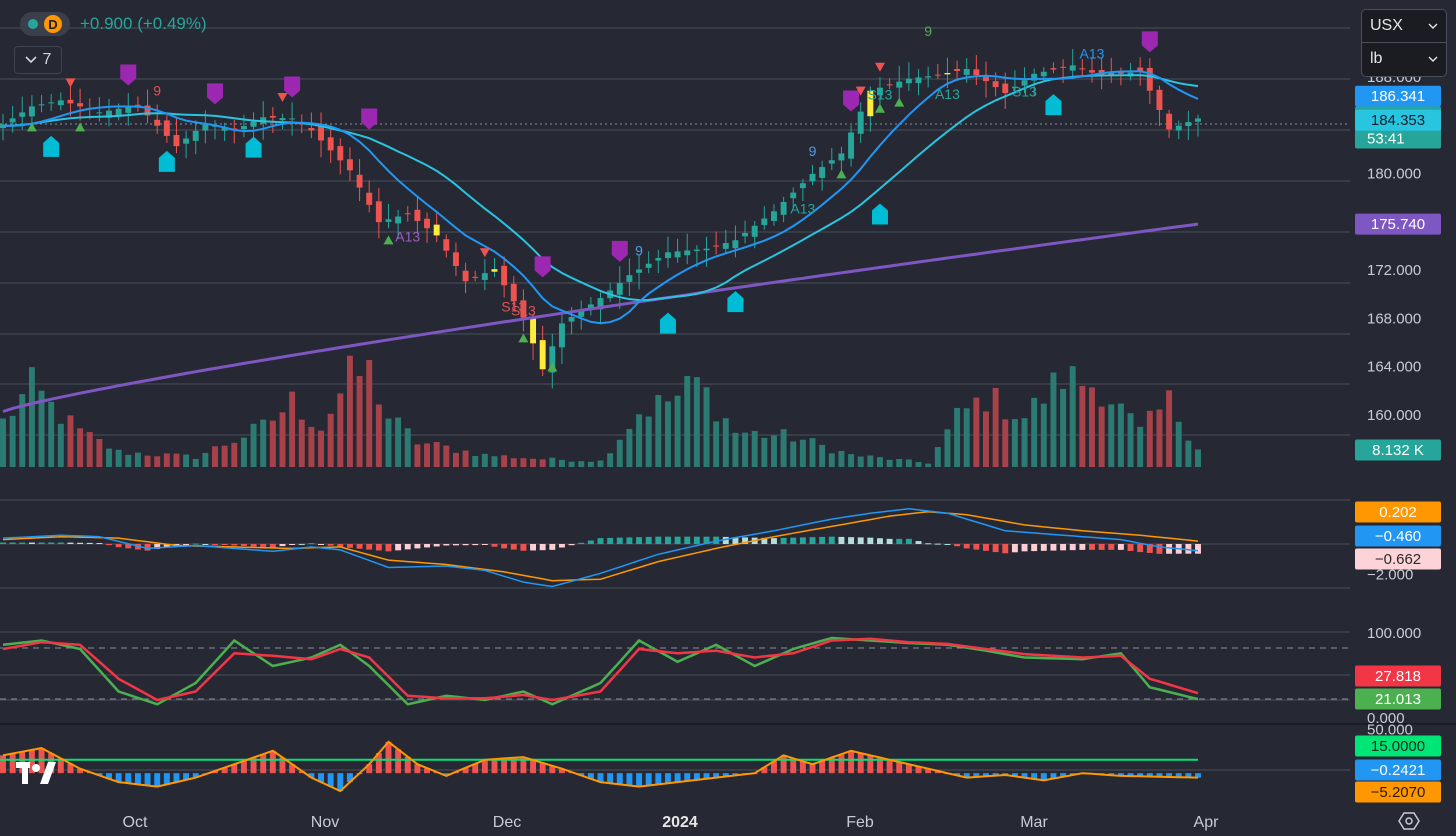  I want to click on symbol-status-pill: D, so click(45, 24).